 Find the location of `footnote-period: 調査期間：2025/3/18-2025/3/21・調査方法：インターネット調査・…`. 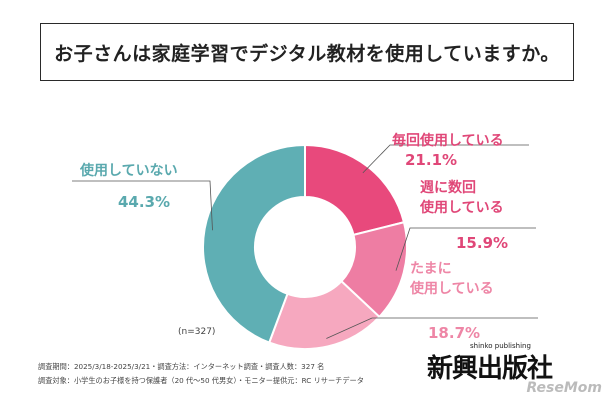

footnote-period: 調査期間：2025/3/18-2025/3/21・調査方法：インターネット調査・… is located at coordinates (181, 366).